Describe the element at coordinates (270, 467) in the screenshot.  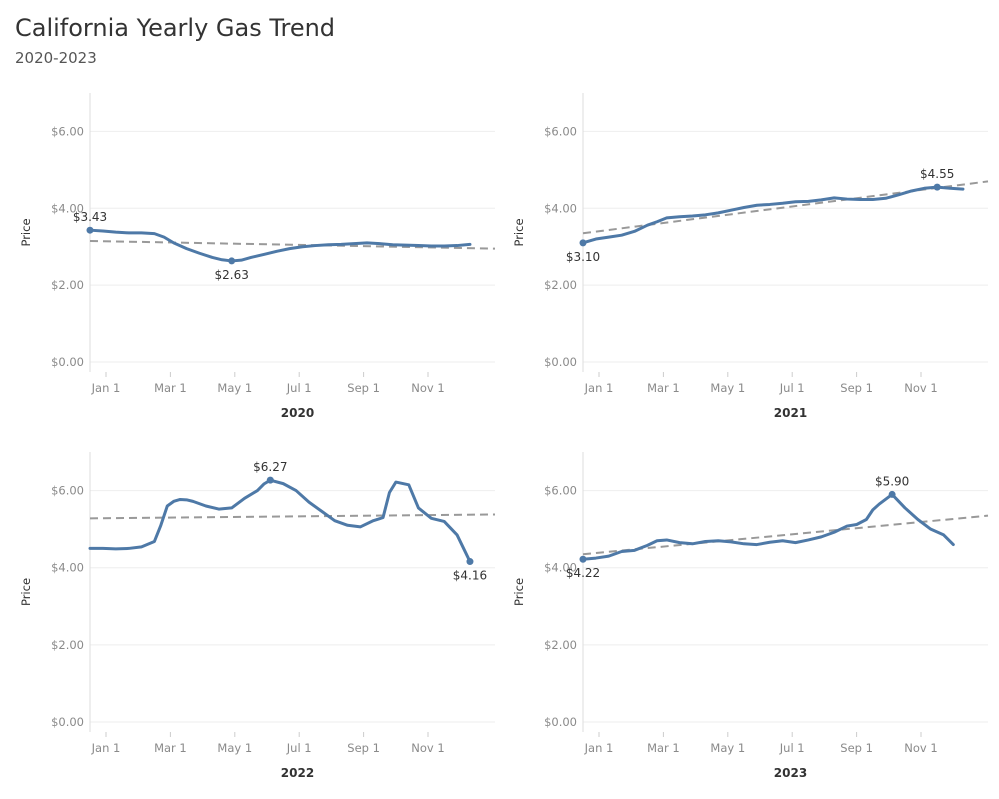
I see `annotation-label: $6.27` at that location.